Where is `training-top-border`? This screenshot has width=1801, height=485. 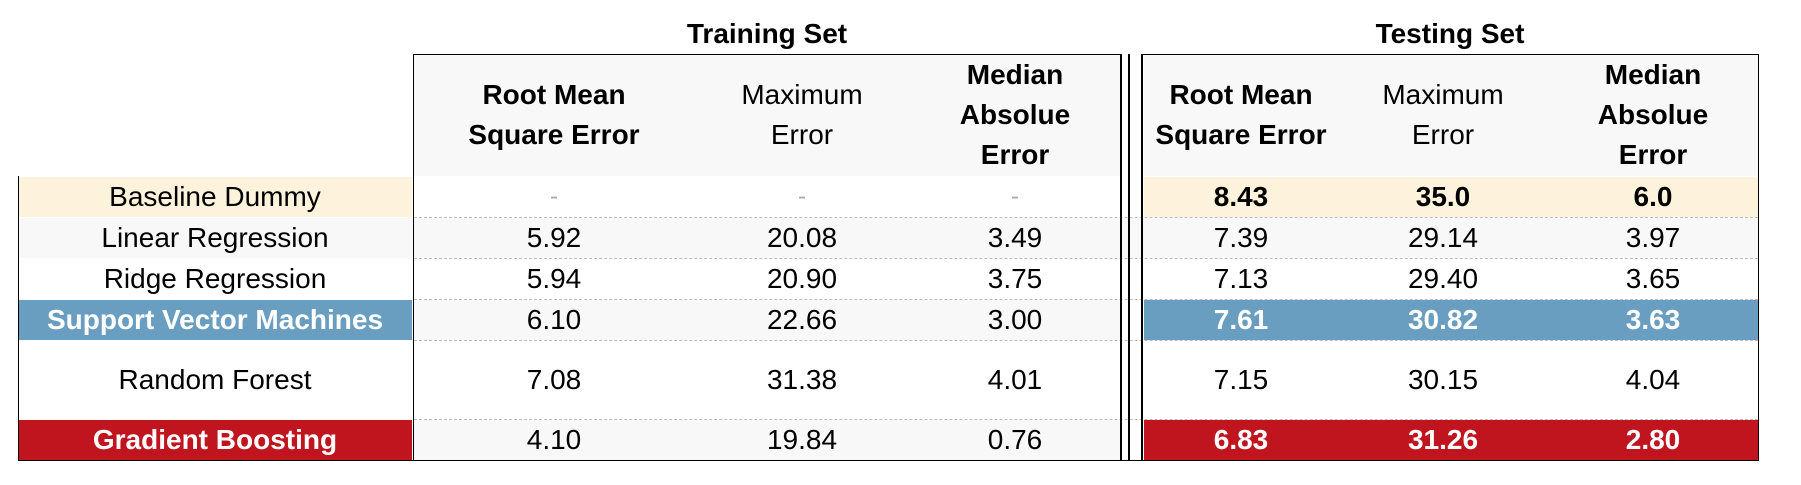
training-top-border is located at coordinates (767, 54).